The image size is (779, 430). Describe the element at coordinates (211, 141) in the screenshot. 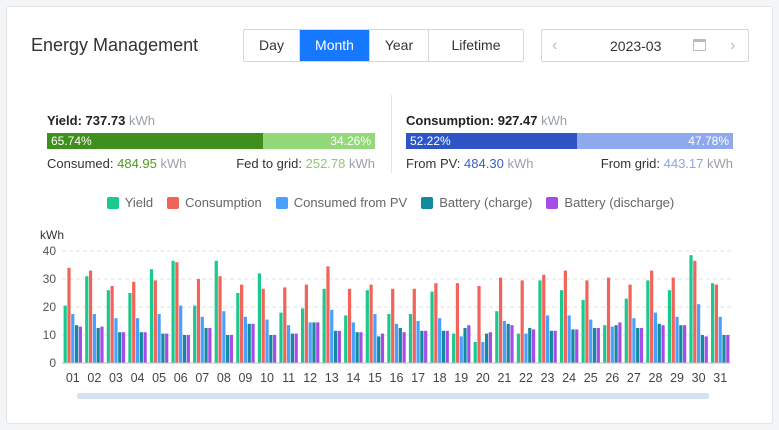

I see `yield-split-bar: 65.74% 34.26%` at that location.